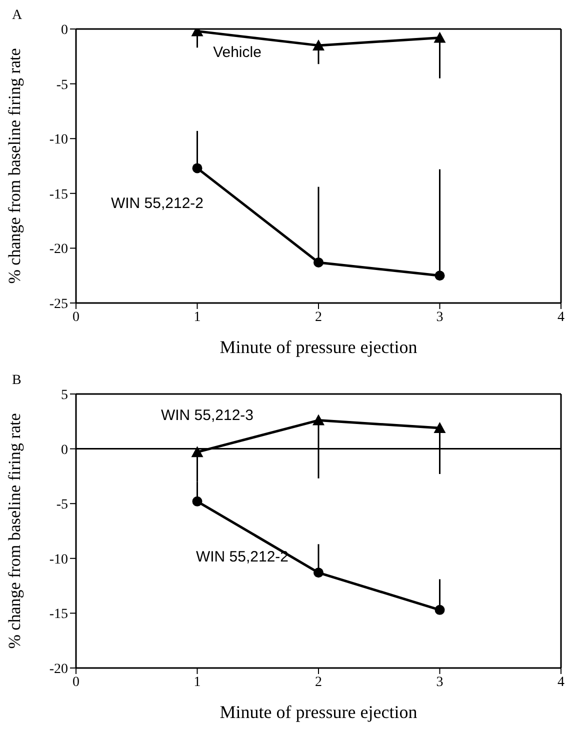 The width and height of the screenshot is (574, 737). Describe the element at coordinates (237, 53) in the screenshot. I see `series-label: Vehicle` at that location.